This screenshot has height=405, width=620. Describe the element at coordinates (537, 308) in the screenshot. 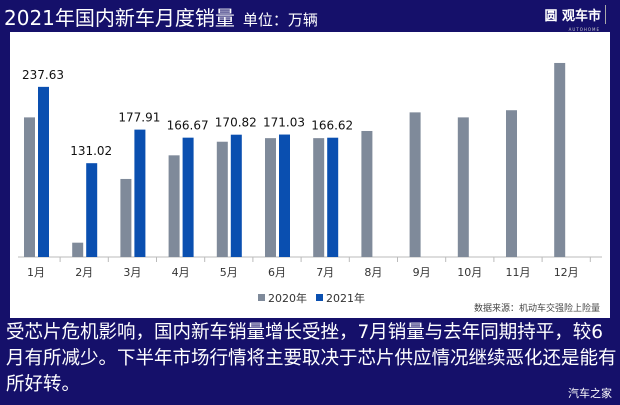

I see `data-source: 数据来源：机动车交强险上险量` at that location.